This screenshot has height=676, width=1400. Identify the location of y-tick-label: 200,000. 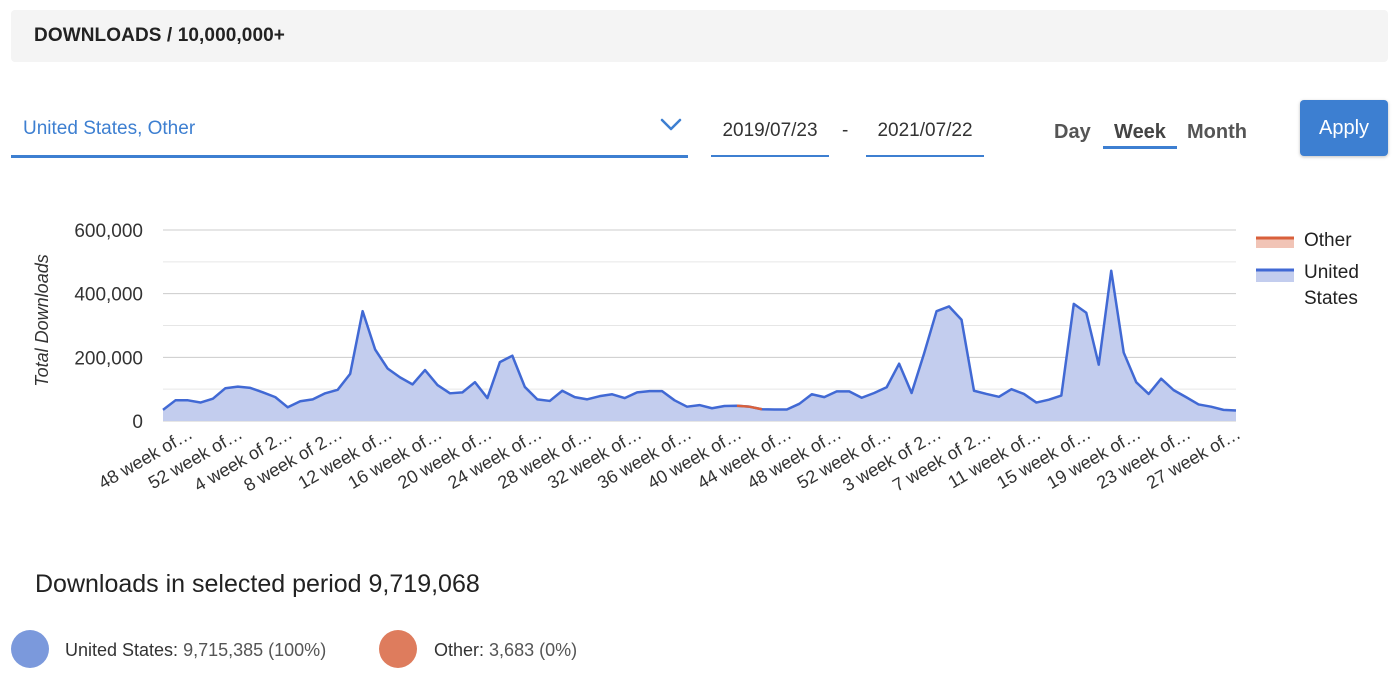
(108, 358).